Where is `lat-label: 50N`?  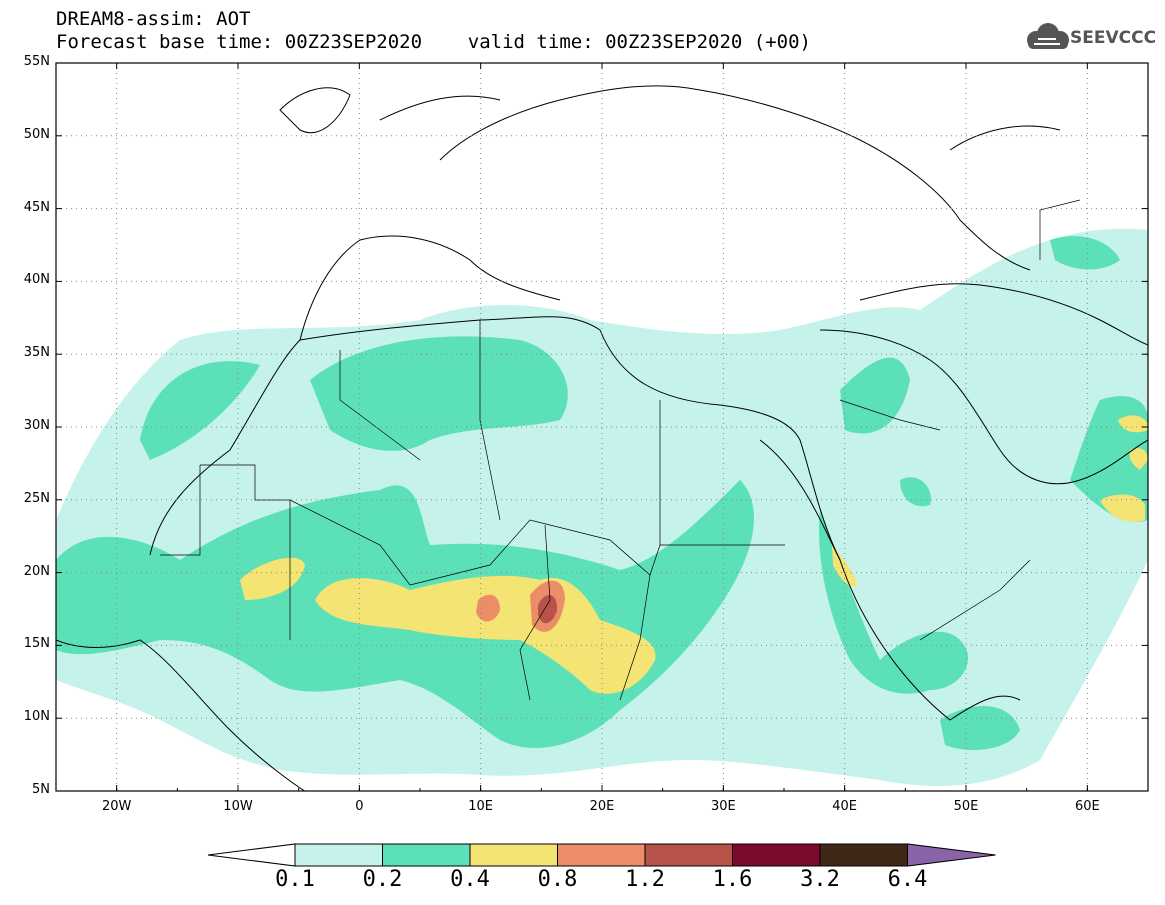
lat-label: 50N is located at coordinates (36, 134).